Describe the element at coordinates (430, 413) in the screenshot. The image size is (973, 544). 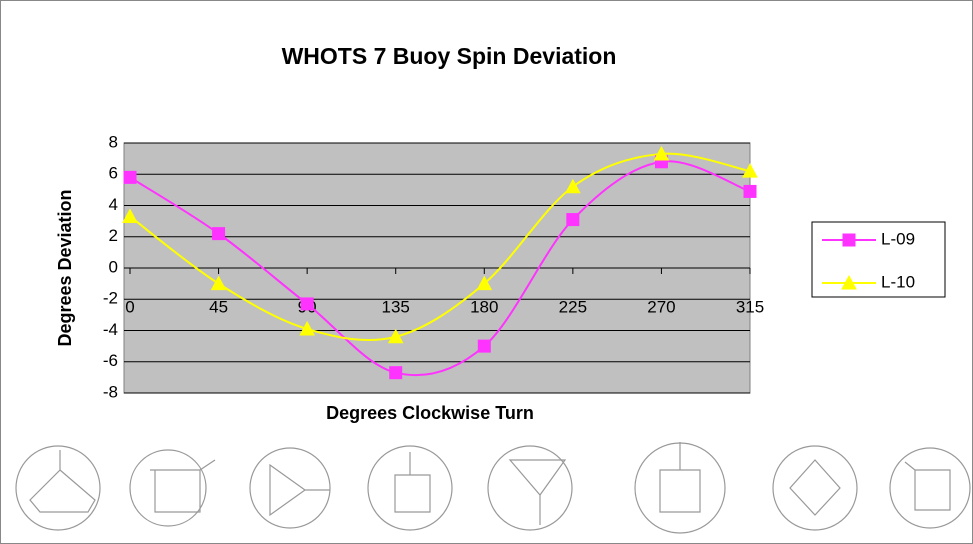
I see `x-axis-label: Degrees Clockwise Turn` at that location.